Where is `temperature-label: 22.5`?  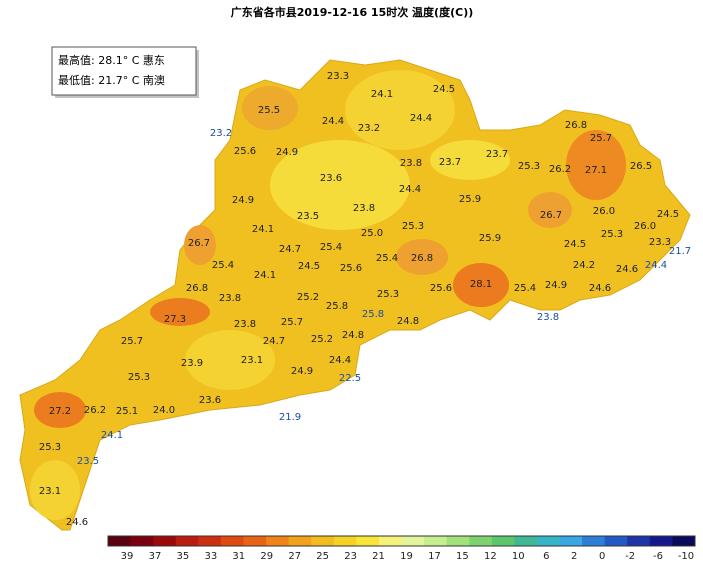
temperature-label: 22.5 is located at coordinates (350, 378).